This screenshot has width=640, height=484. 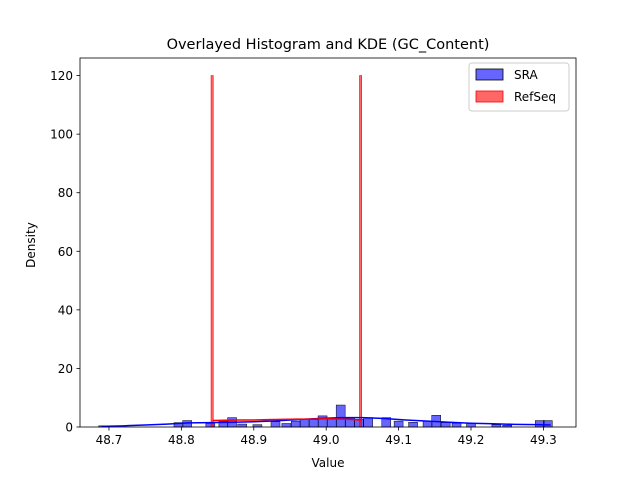 I want to click on legend-swatch-refseq, so click(x=489, y=96).